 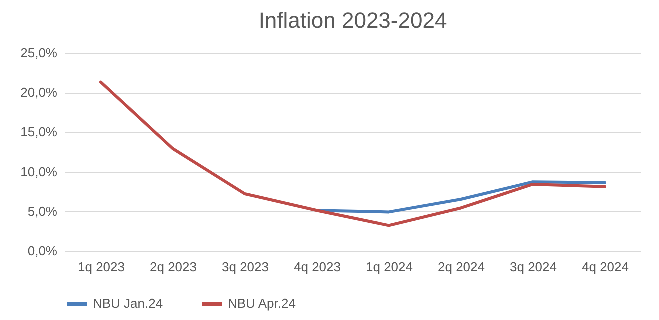 I want to click on x-tick-label: 2q 2024, so click(x=461, y=267).